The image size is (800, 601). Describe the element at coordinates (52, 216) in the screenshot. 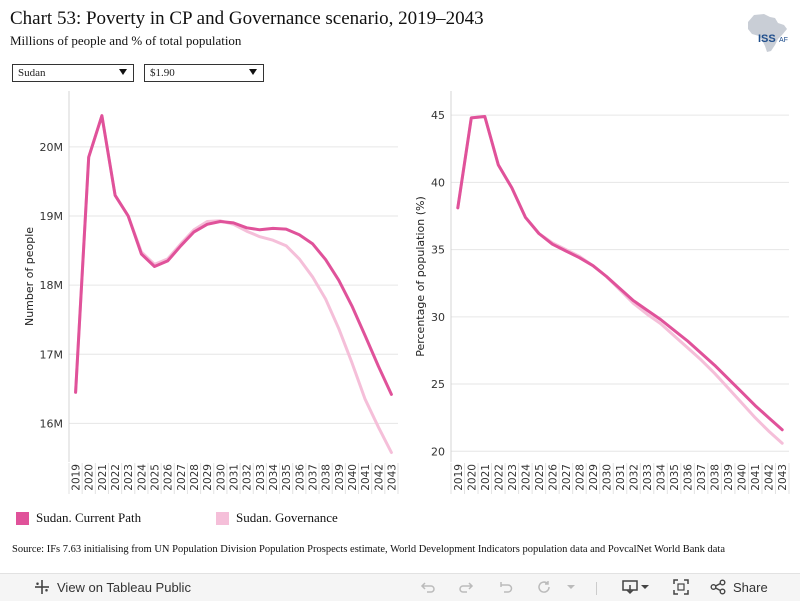

I see `y-tick-label: 19M` at that location.